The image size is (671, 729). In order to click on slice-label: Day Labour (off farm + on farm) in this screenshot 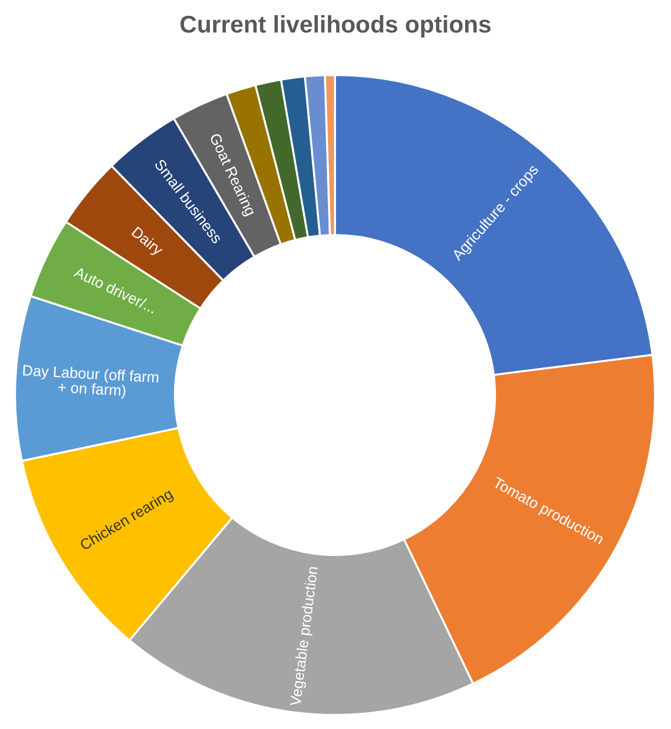, I will do `click(93, 381)`.